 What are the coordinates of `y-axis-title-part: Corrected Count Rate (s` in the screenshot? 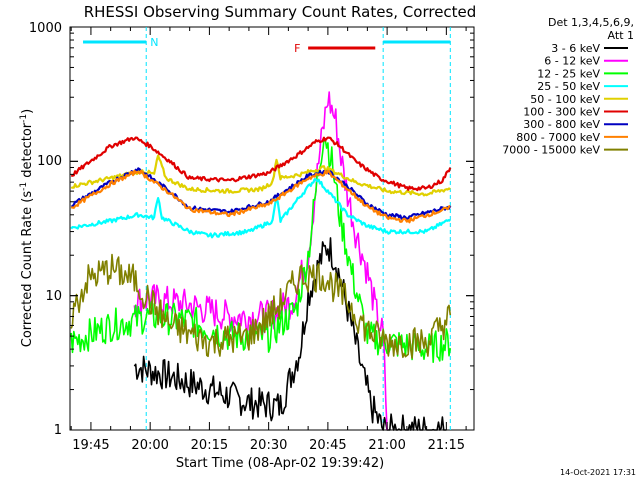 It's located at (27, 269).